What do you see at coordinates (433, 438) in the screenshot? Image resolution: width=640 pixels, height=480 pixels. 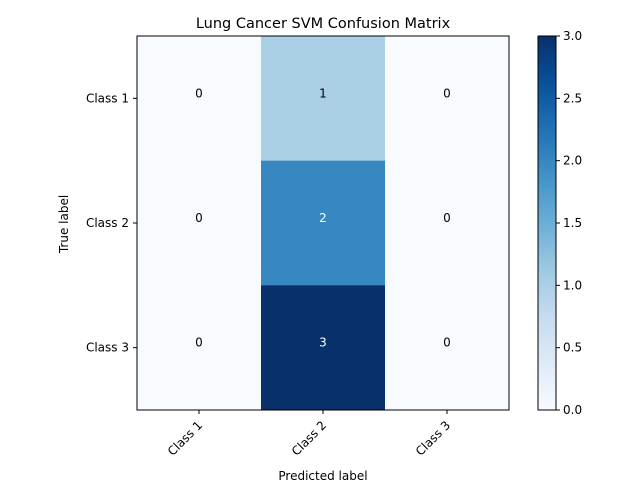 I see `x-tick-label: Class 3` at bounding box center [433, 438].